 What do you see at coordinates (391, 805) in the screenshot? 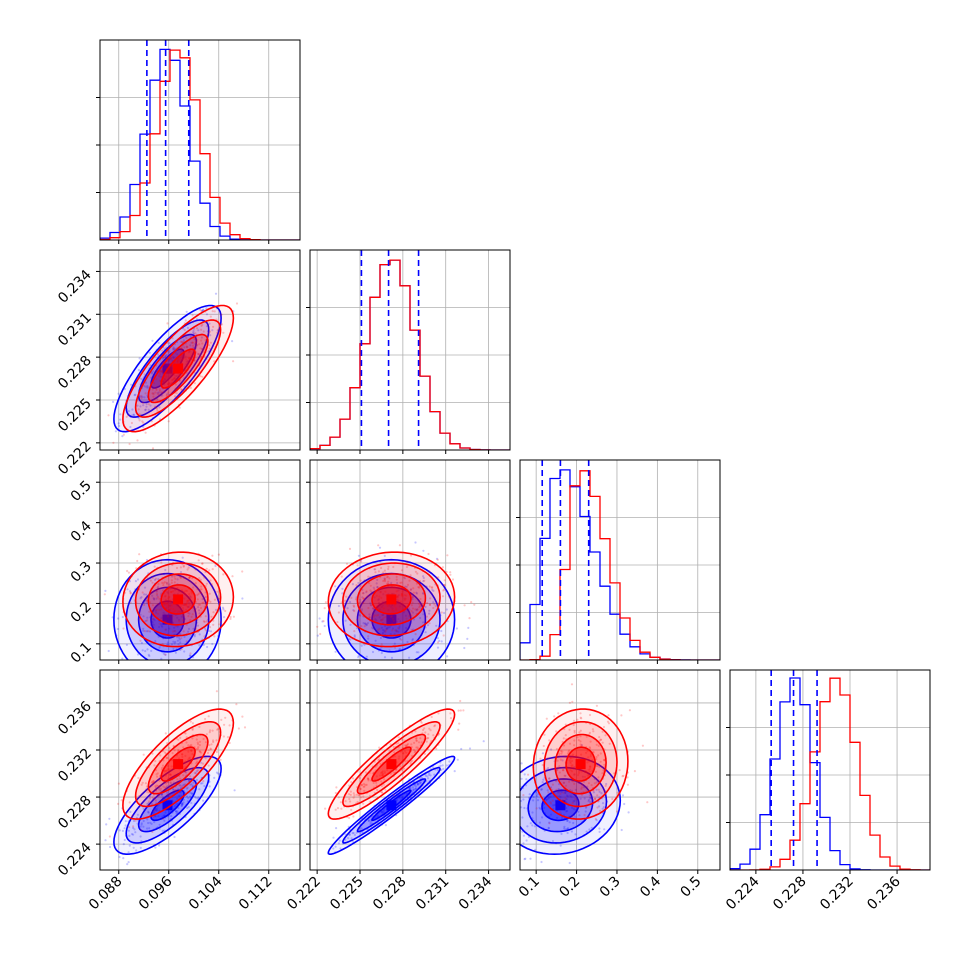
I see `density-peak-blue` at bounding box center [391, 805].